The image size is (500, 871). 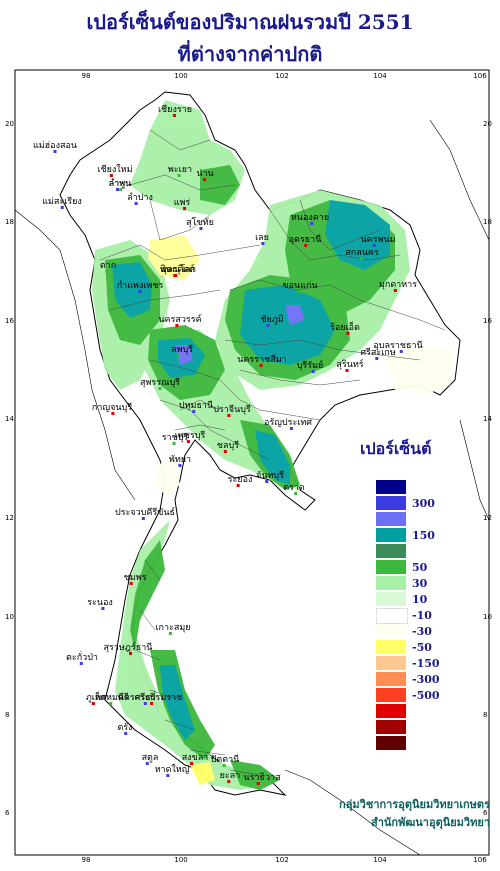 What do you see at coordinates (204, 174) in the screenshot?
I see `city-label: น่าน` at bounding box center [204, 174].